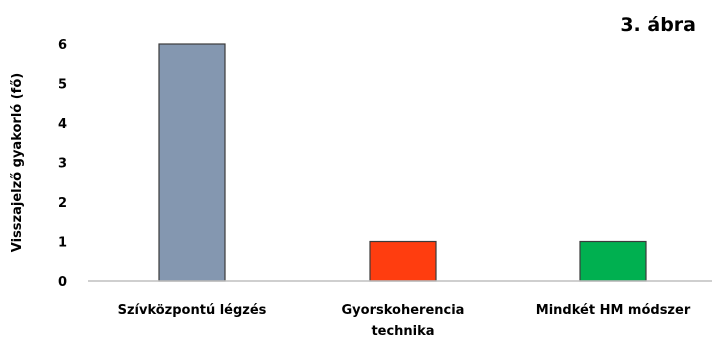  I want to click on y-axis-title: Visszajelző gyakorló (fő), so click(17, 162).